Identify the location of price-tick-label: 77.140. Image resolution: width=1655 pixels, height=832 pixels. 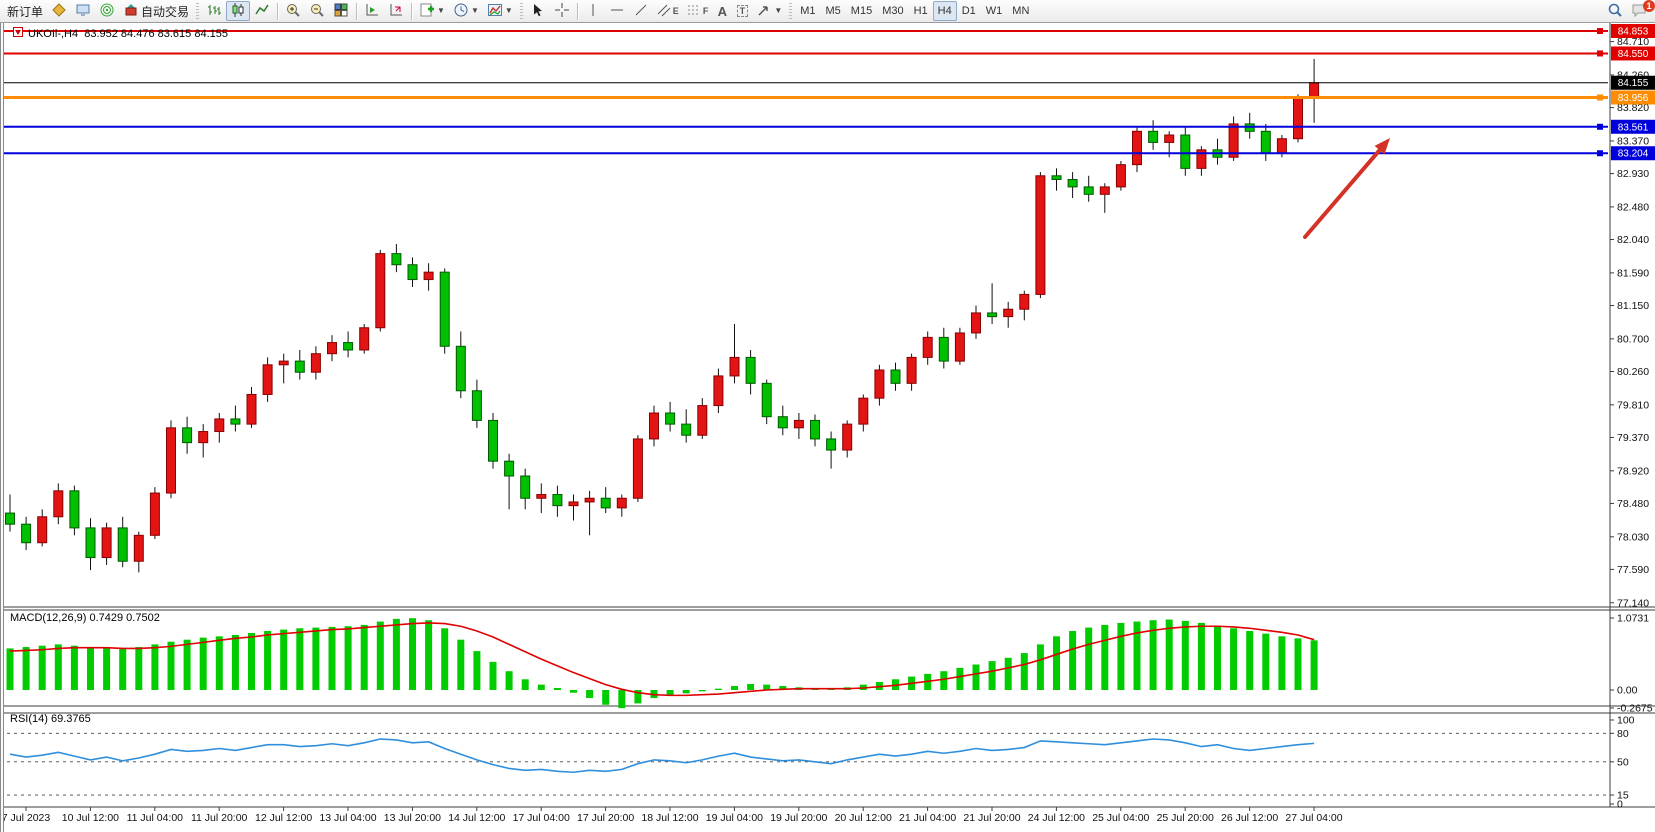
(1633, 603).